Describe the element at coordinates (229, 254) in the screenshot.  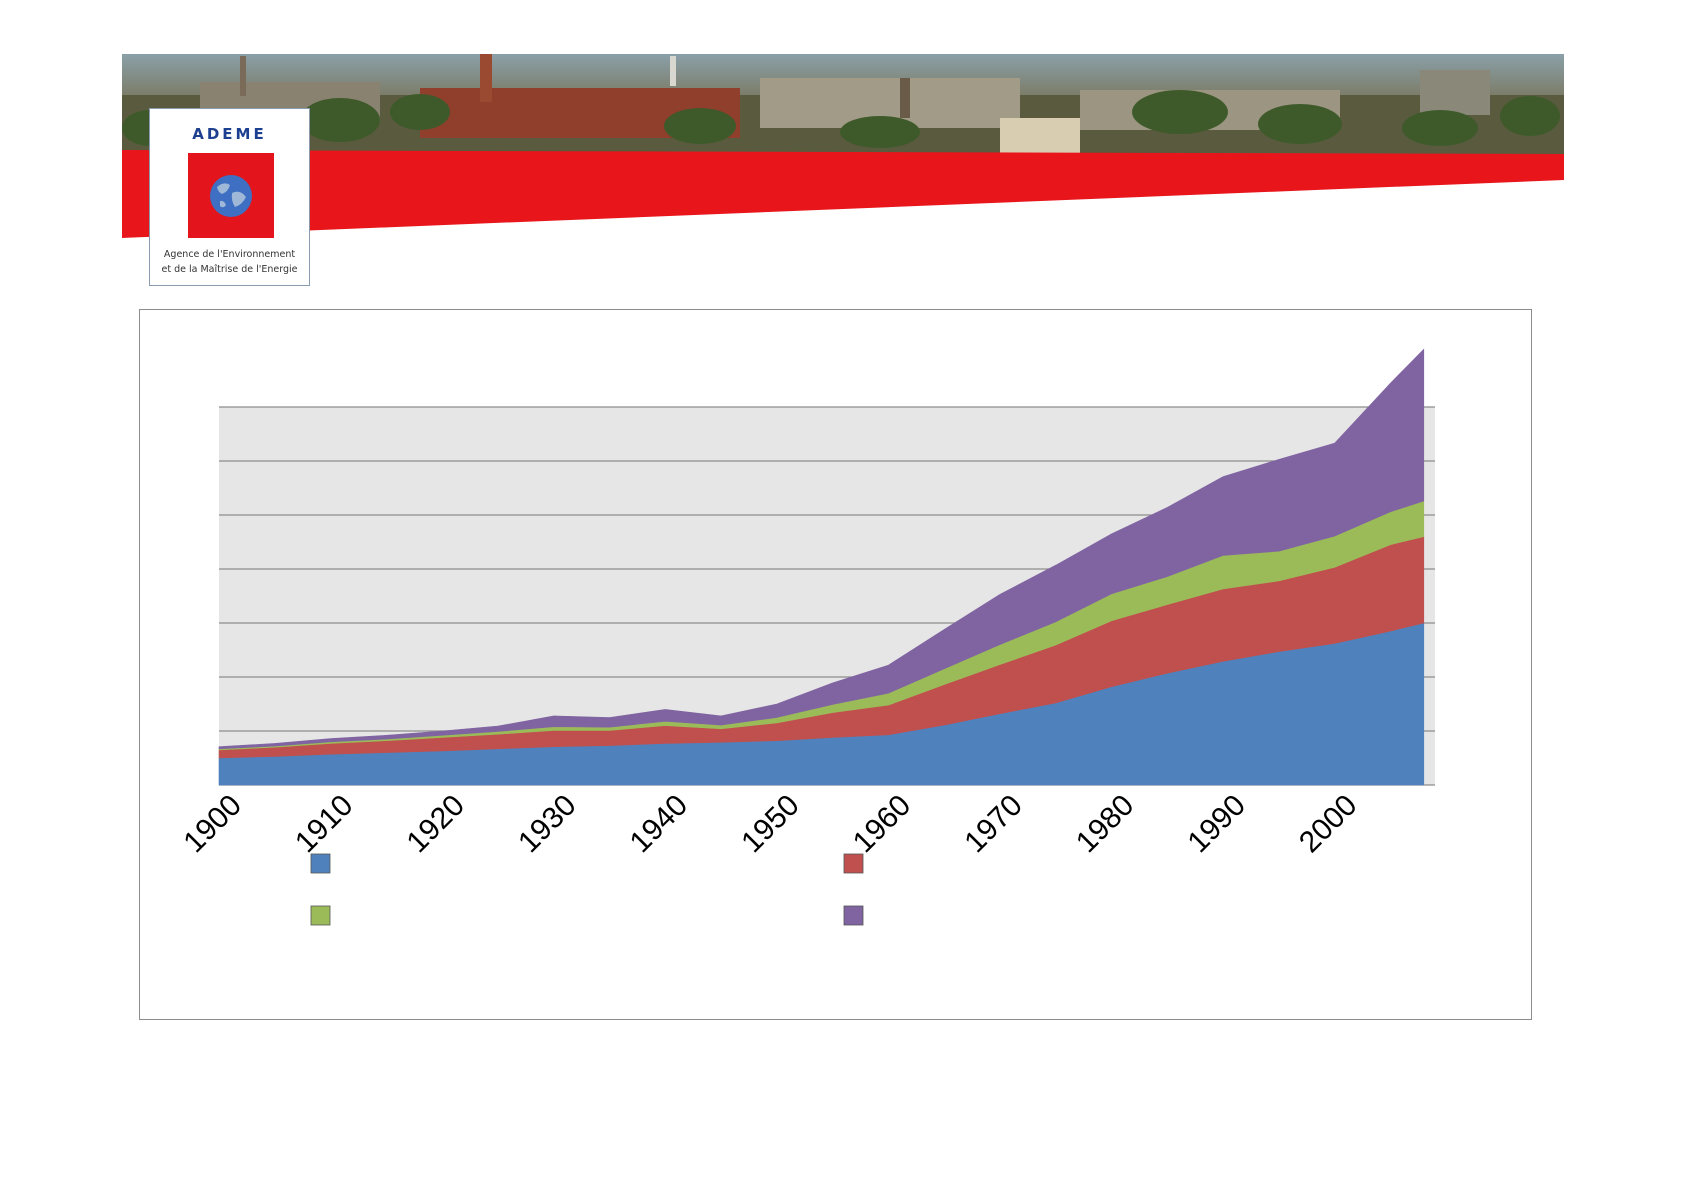
I see `logo-caption-line1: Agence de l'Environnement` at that location.